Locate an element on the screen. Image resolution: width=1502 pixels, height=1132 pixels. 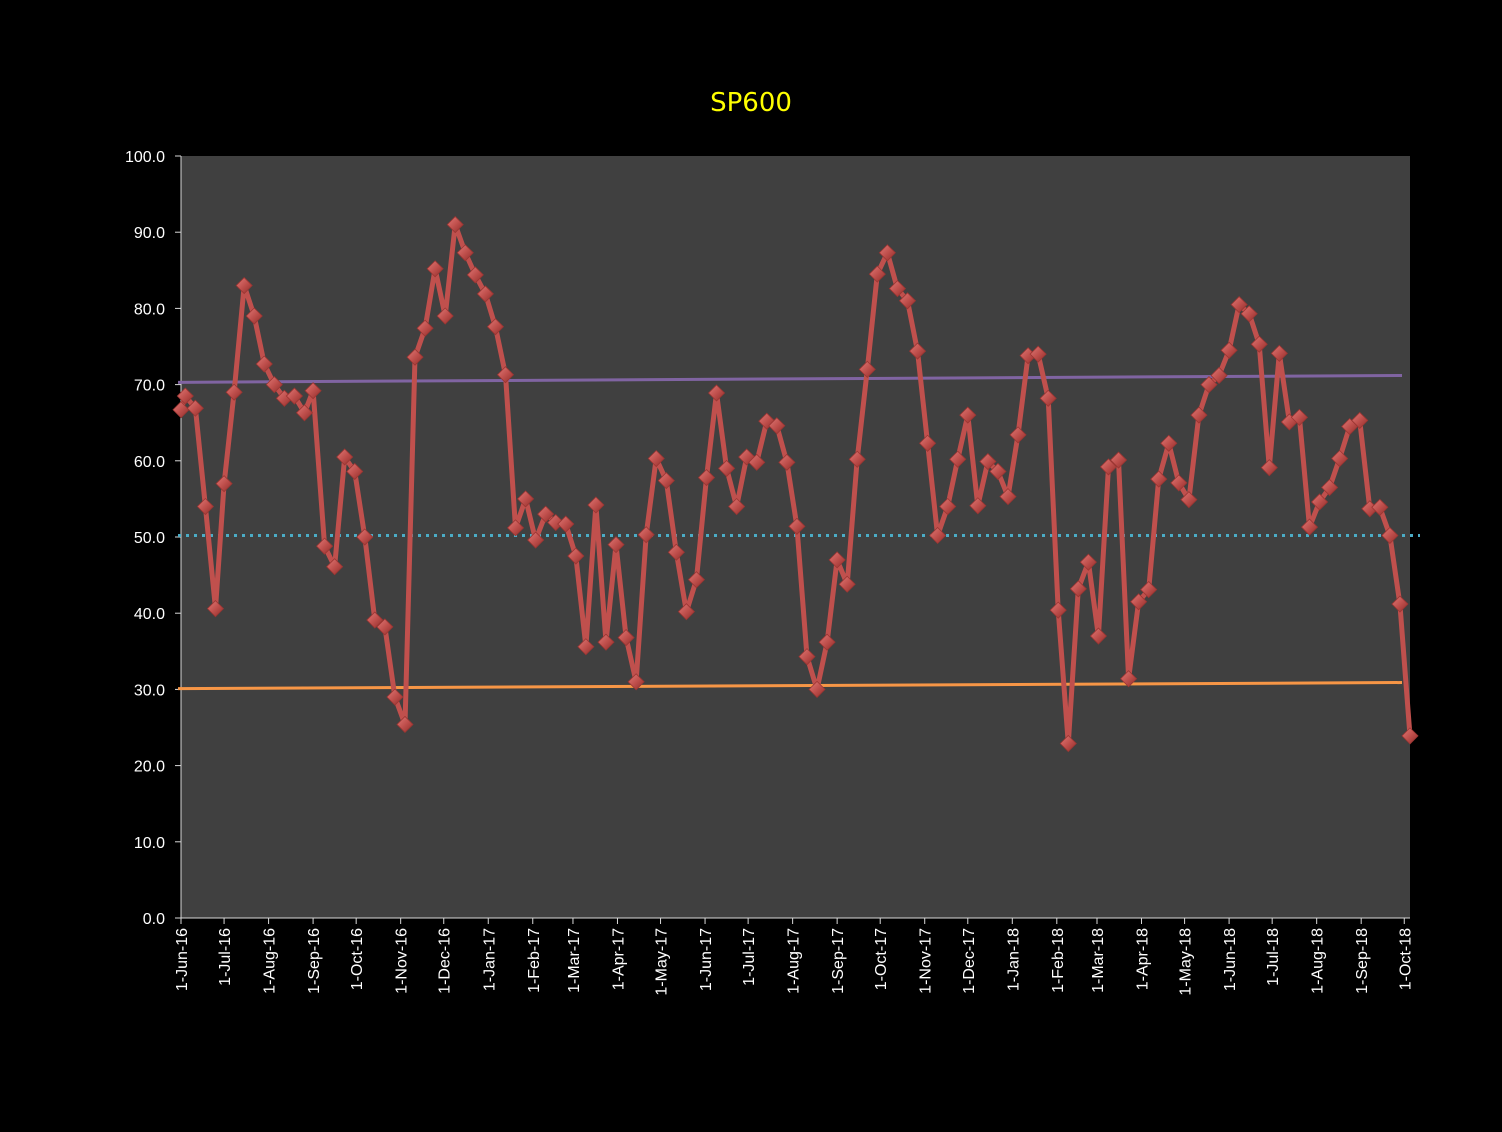
x-tick-label: 1-May-17 is located at coordinates (662, 962).